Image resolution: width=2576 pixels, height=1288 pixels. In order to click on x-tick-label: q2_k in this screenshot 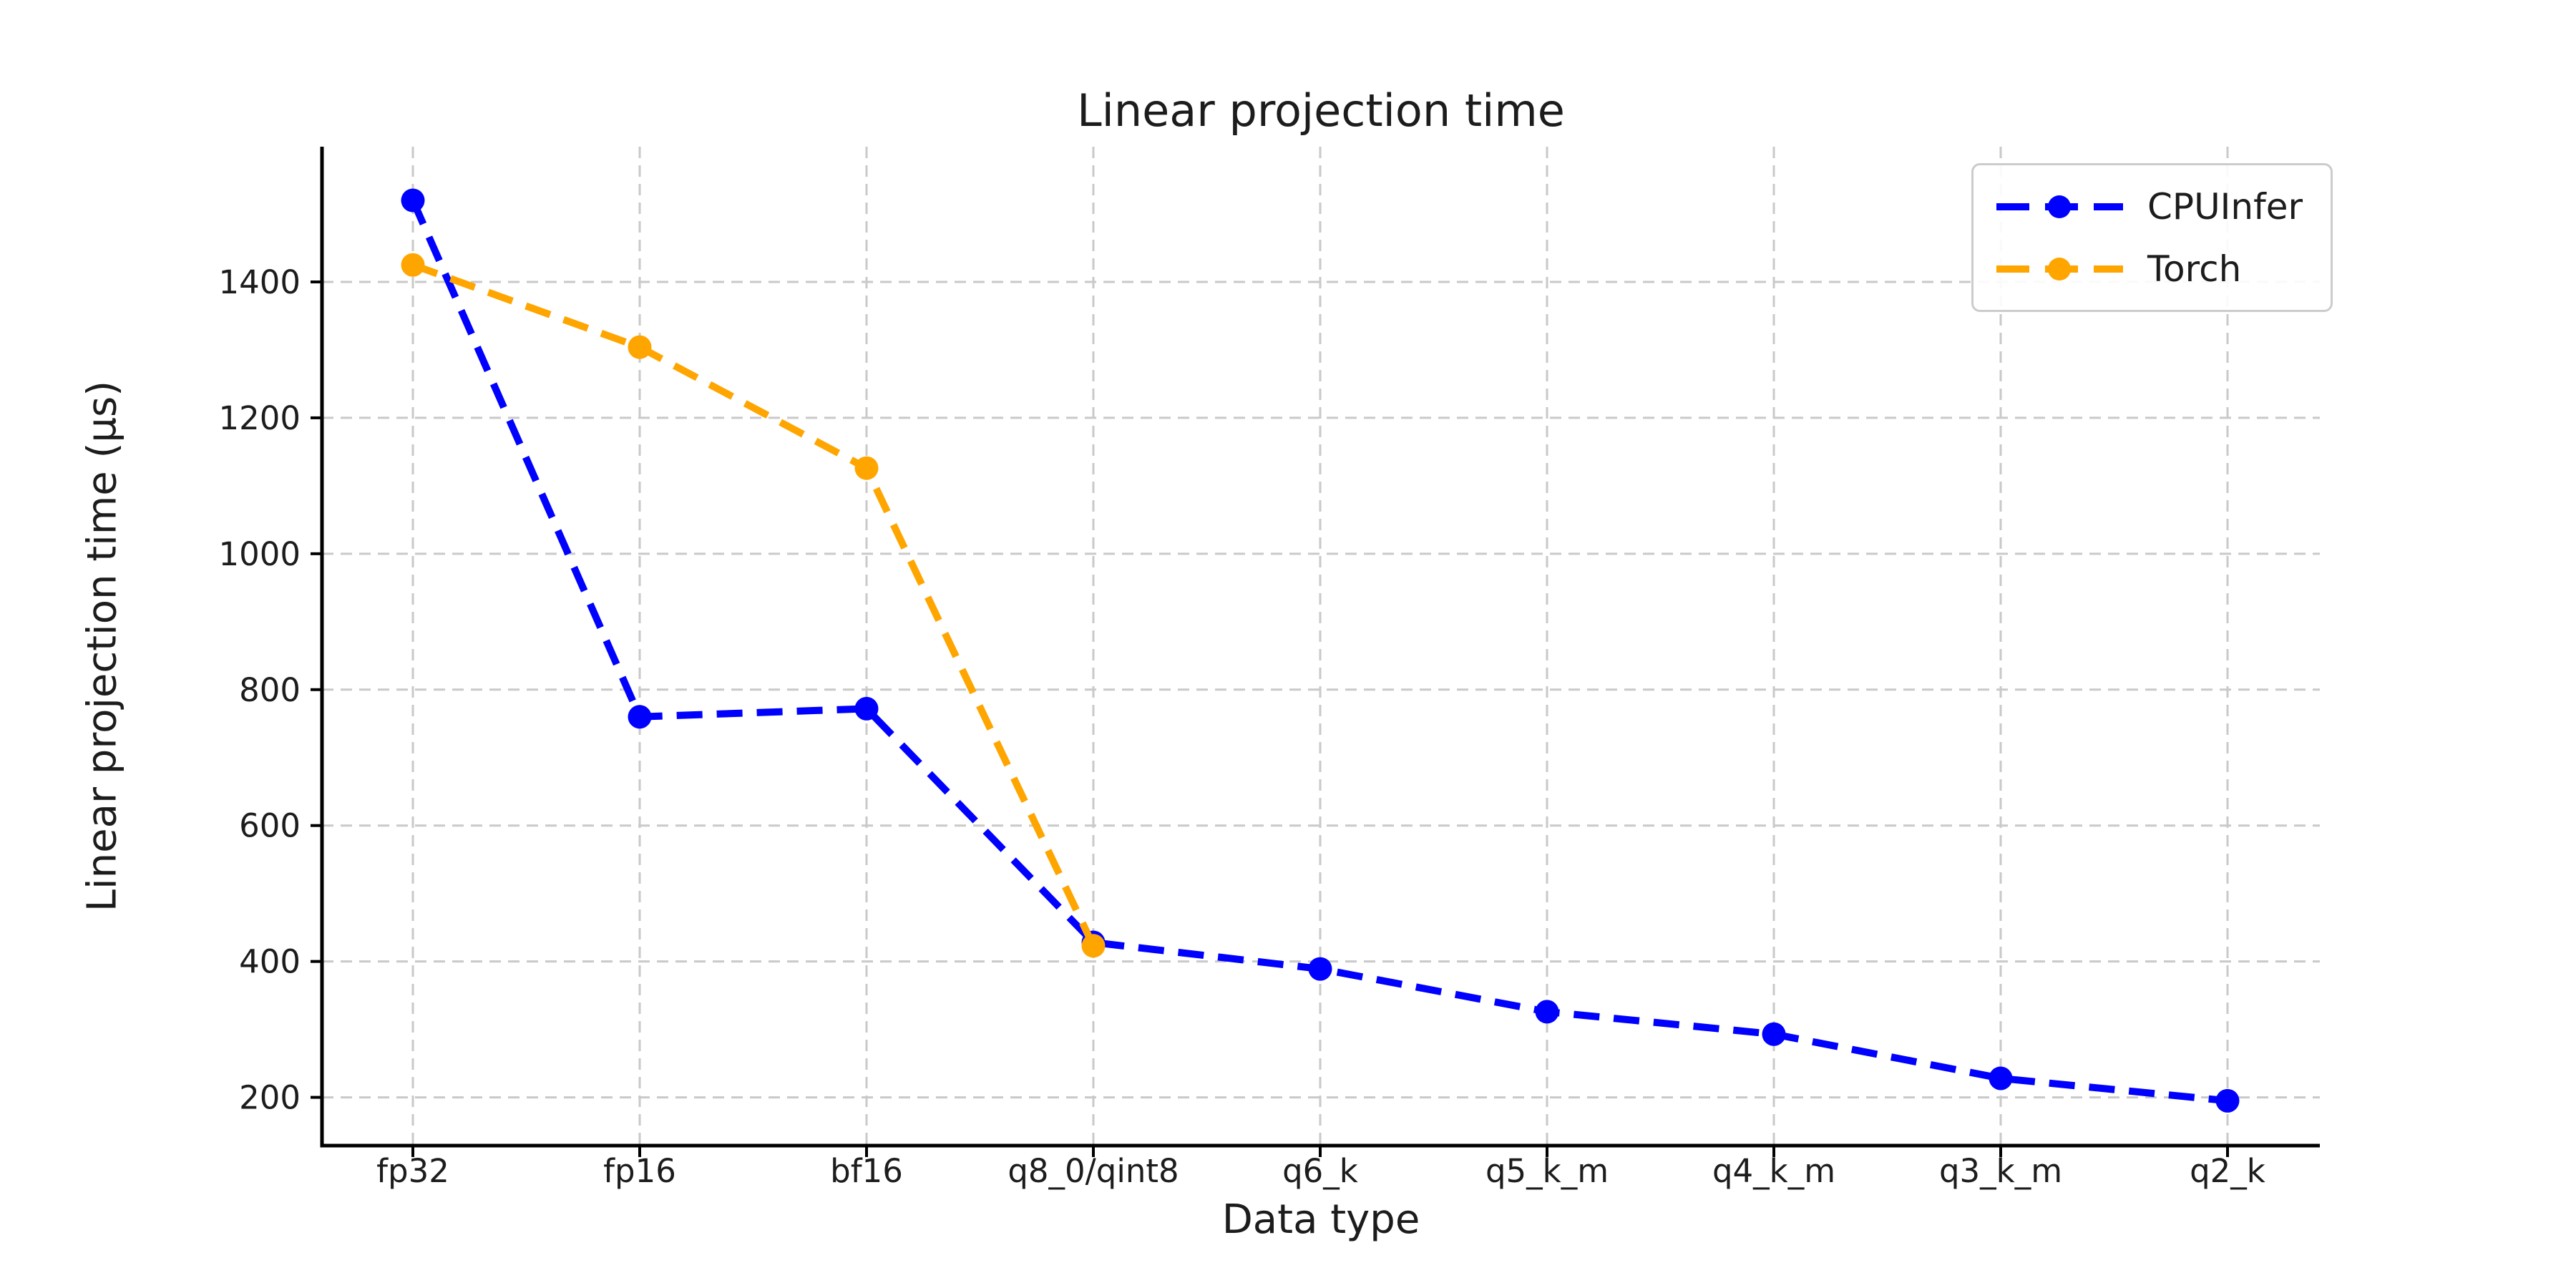, I will do `click(2227, 1171)`.